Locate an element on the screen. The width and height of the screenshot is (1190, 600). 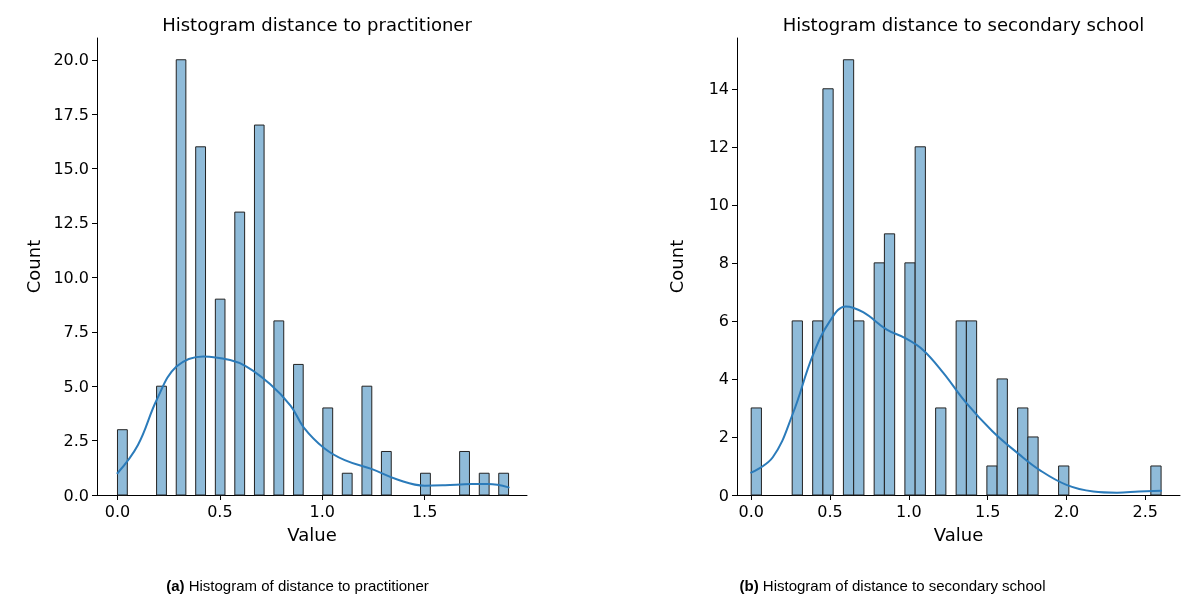
text: (a) Histogram of distance to practitioner is located at coordinates (297, 585).